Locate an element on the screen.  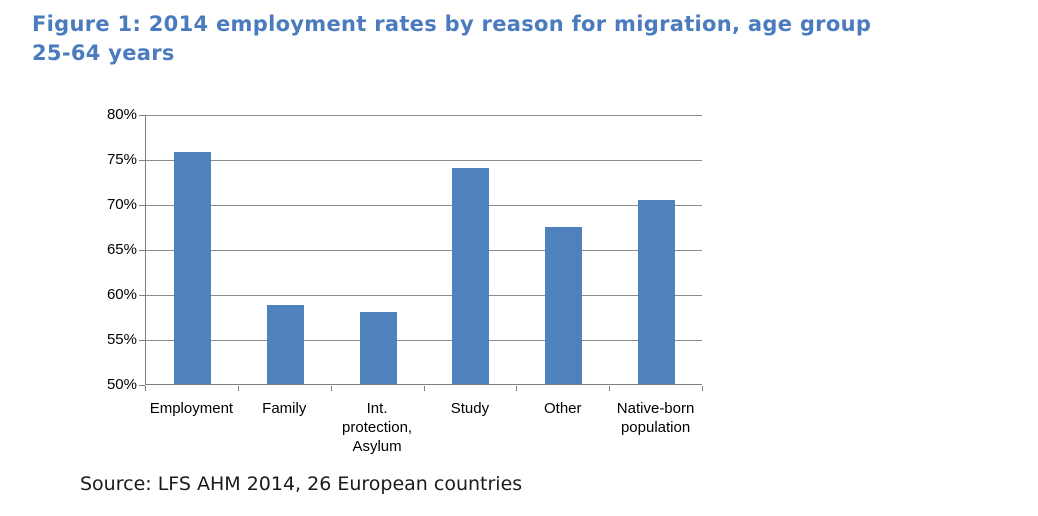
bar-employment is located at coordinates (192, 267).